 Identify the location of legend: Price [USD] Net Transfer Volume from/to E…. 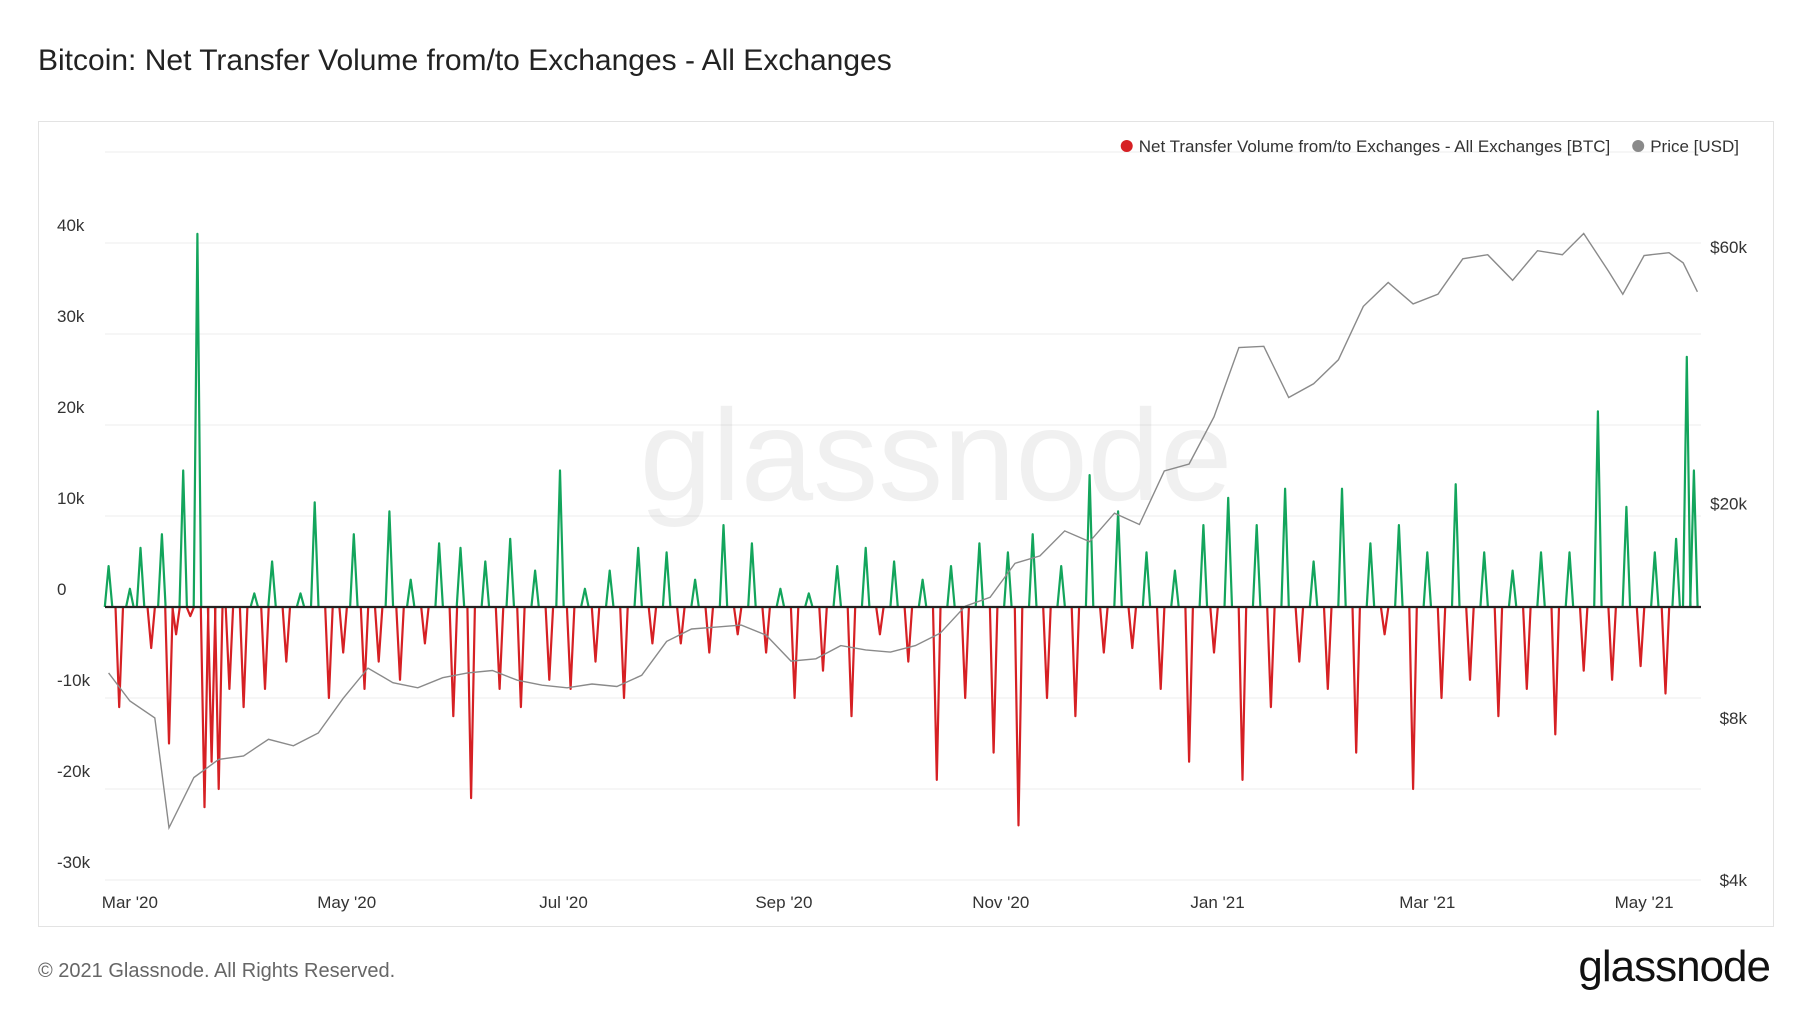
(1429, 146).